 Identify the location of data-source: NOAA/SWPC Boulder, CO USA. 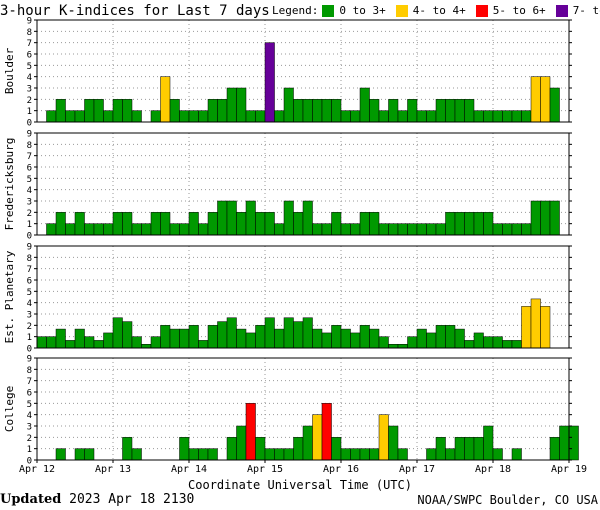
(507, 500).